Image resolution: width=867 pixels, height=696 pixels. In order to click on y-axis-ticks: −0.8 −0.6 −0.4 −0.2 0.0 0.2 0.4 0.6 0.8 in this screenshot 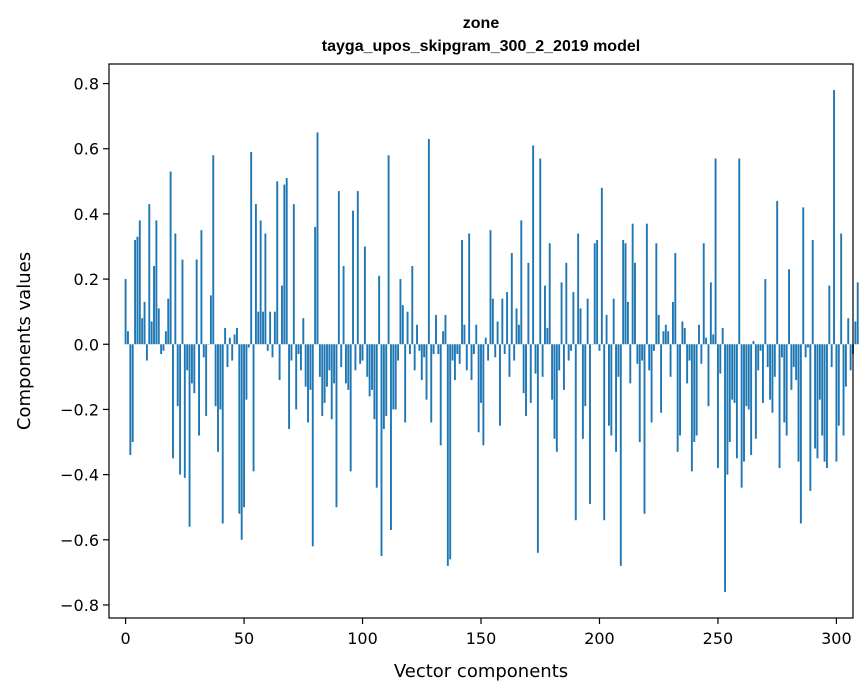, I will do `click(84, 345)`.